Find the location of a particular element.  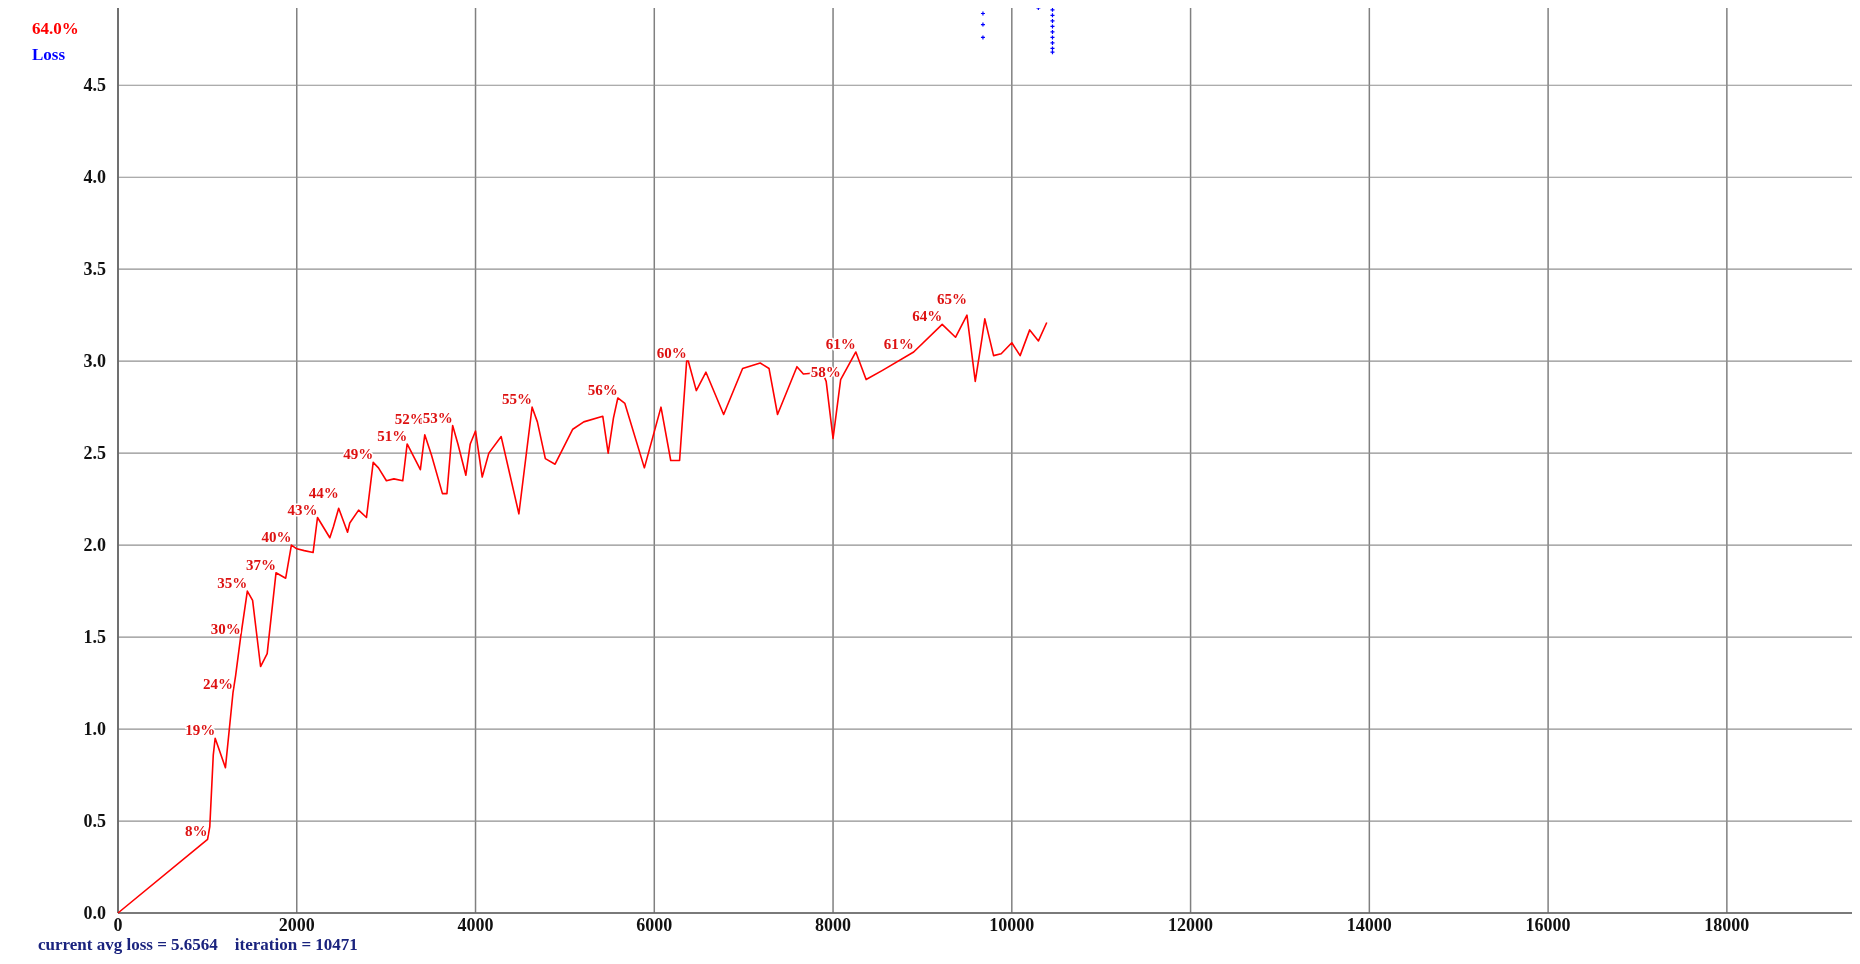

y-tick-label: 1.0 is located at coordinates (94, 729).